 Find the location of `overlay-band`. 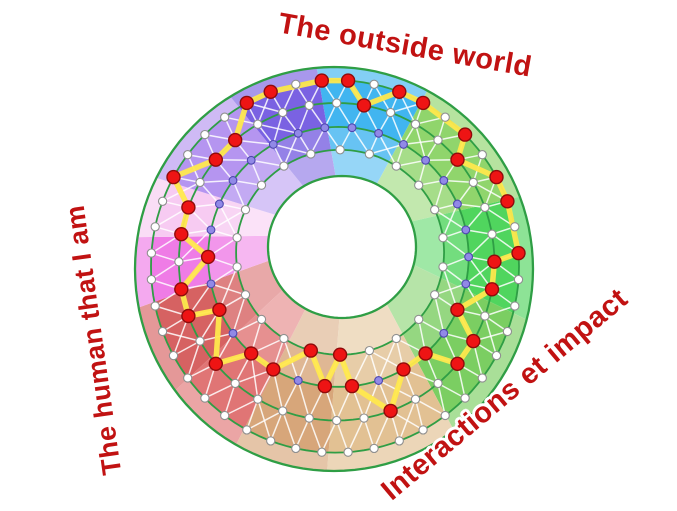

overlay-band is located at coordinates (340, 252).